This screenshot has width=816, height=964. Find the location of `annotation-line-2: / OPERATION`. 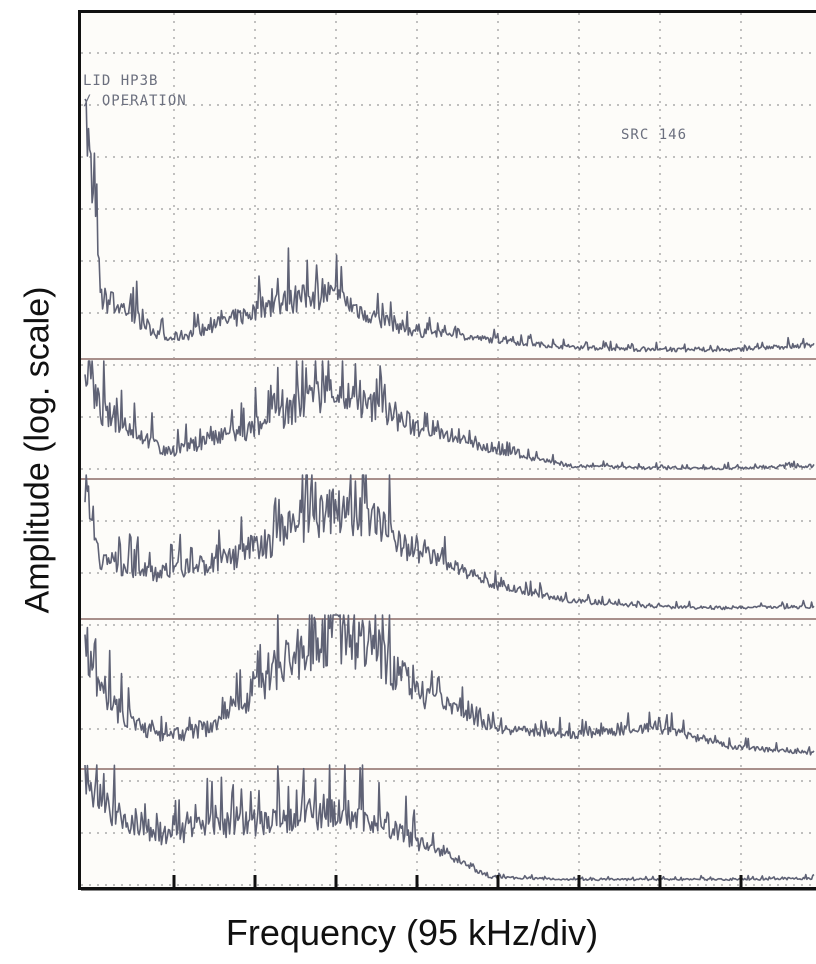

annotation-line-2: / OPERATION is located at coordinates (135, 101).